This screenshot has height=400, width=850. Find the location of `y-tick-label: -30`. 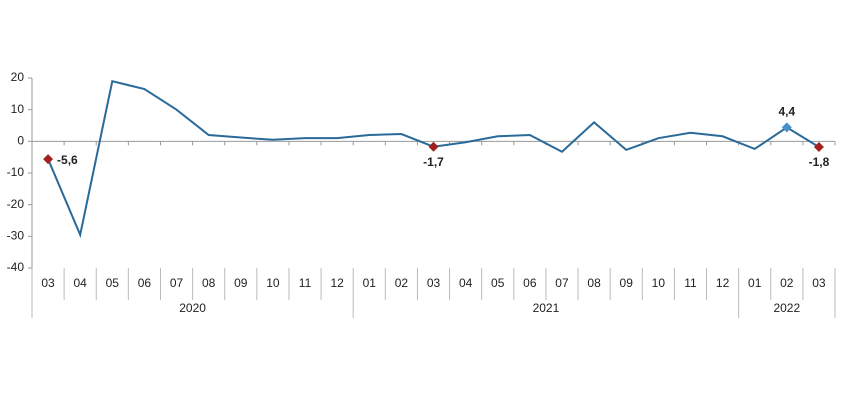

y-tick-label: -30 is located at coordinates (16, 236).